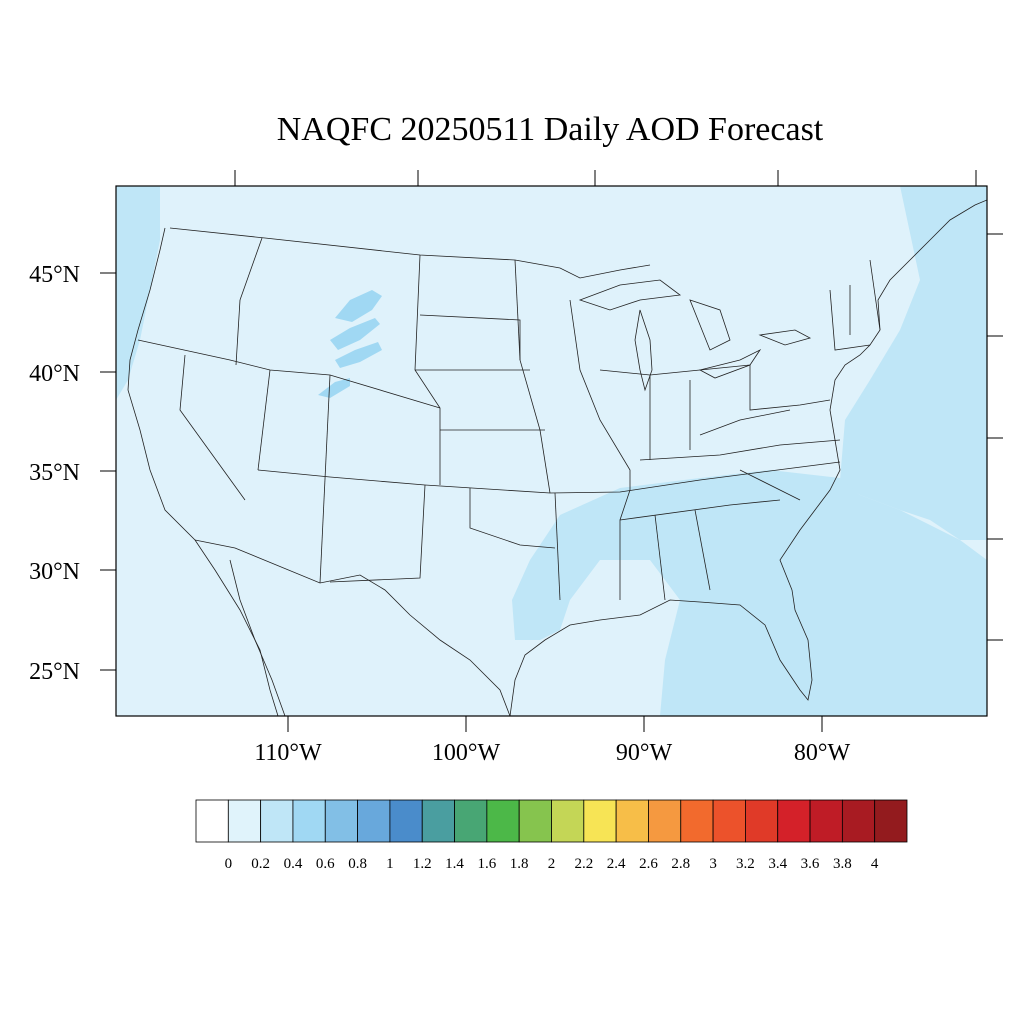 This screenshot has width=1024, height=1024. I want to click on lake-erie, so click(730, 363).